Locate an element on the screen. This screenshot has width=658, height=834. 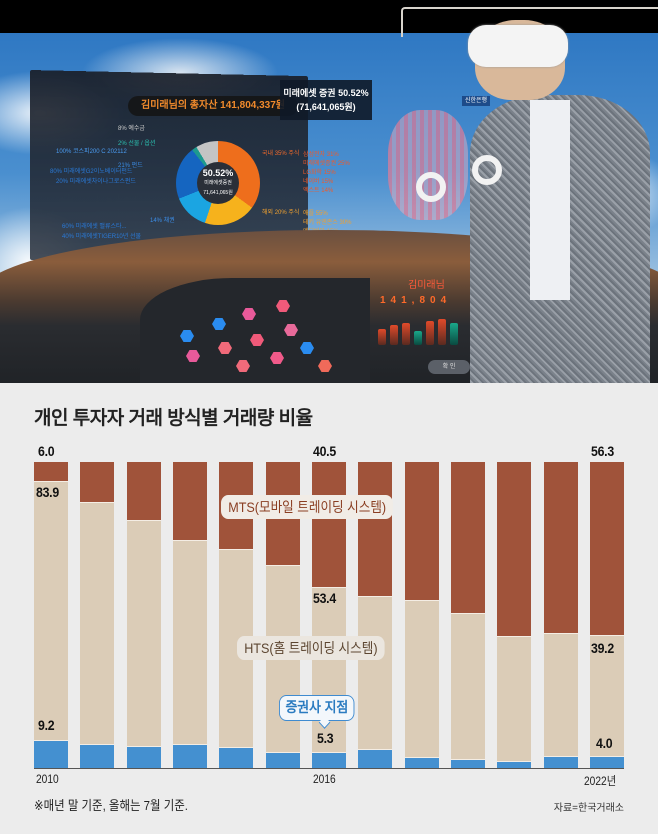
chart-title: 개인 투자자 거래 방식별 거래량 비율 is located at coordinates (173, 418).